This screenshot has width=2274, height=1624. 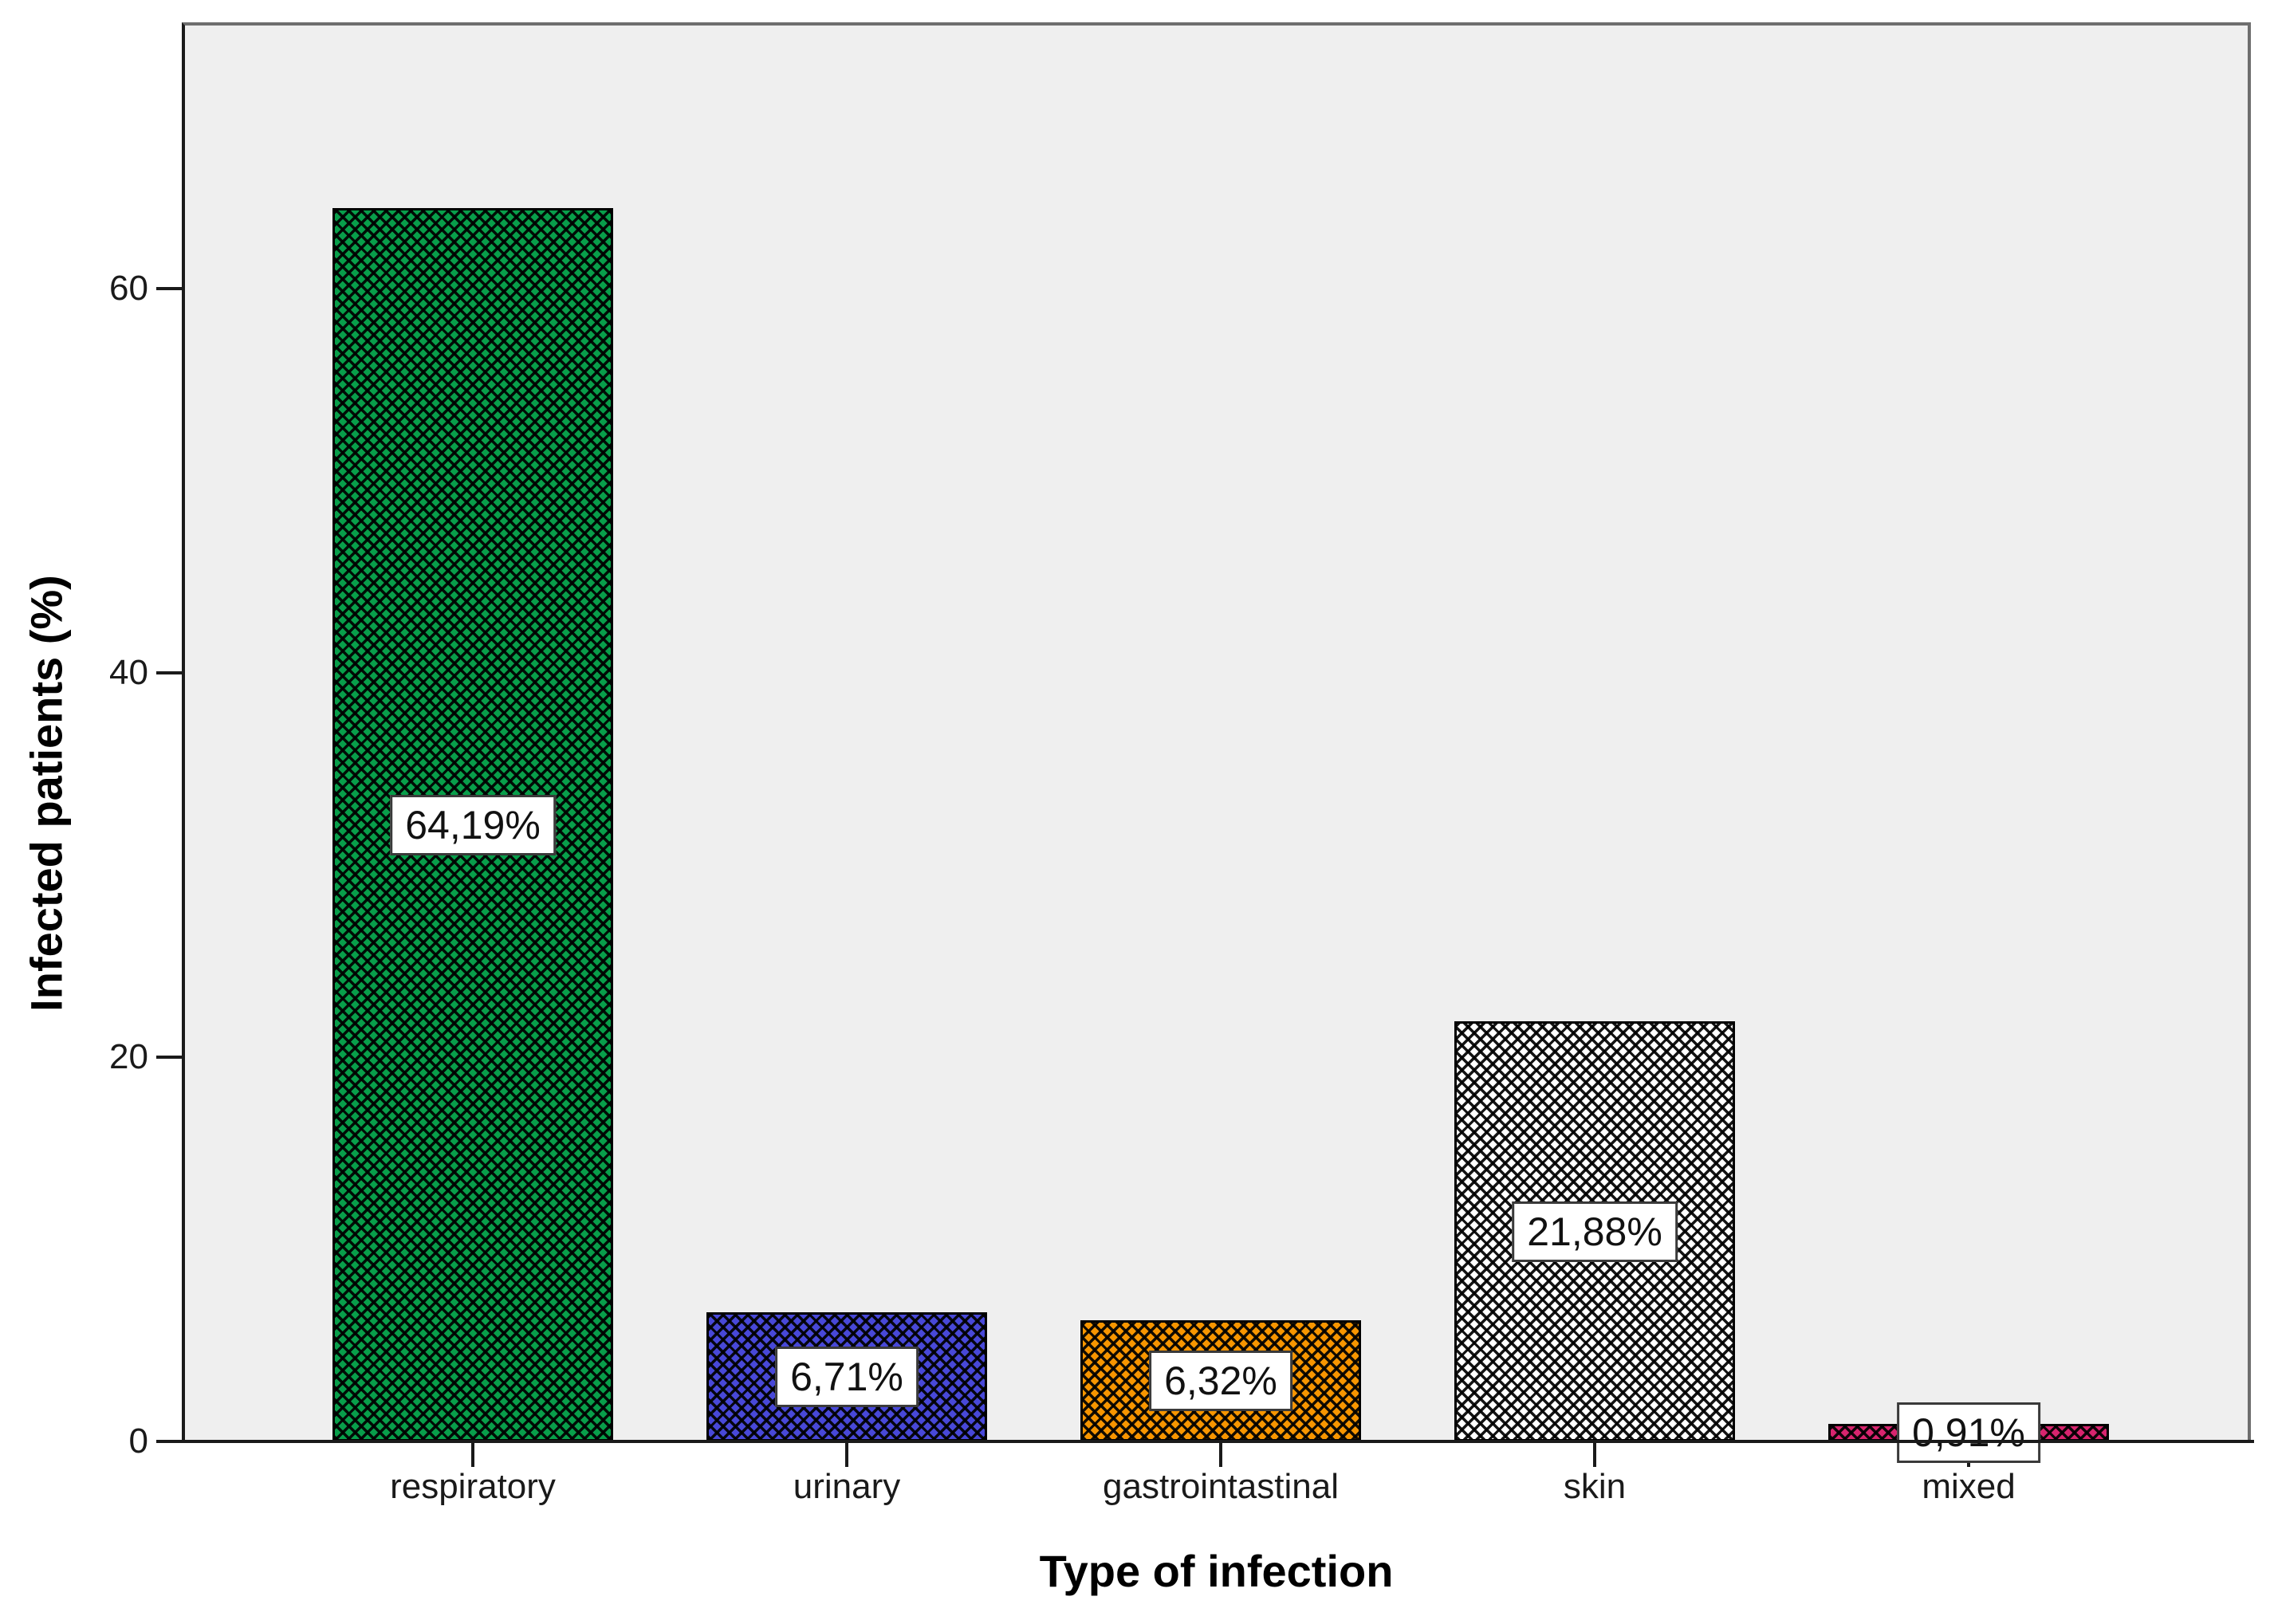 I want to click on bar-skin, so click(x=1594, y=1231).